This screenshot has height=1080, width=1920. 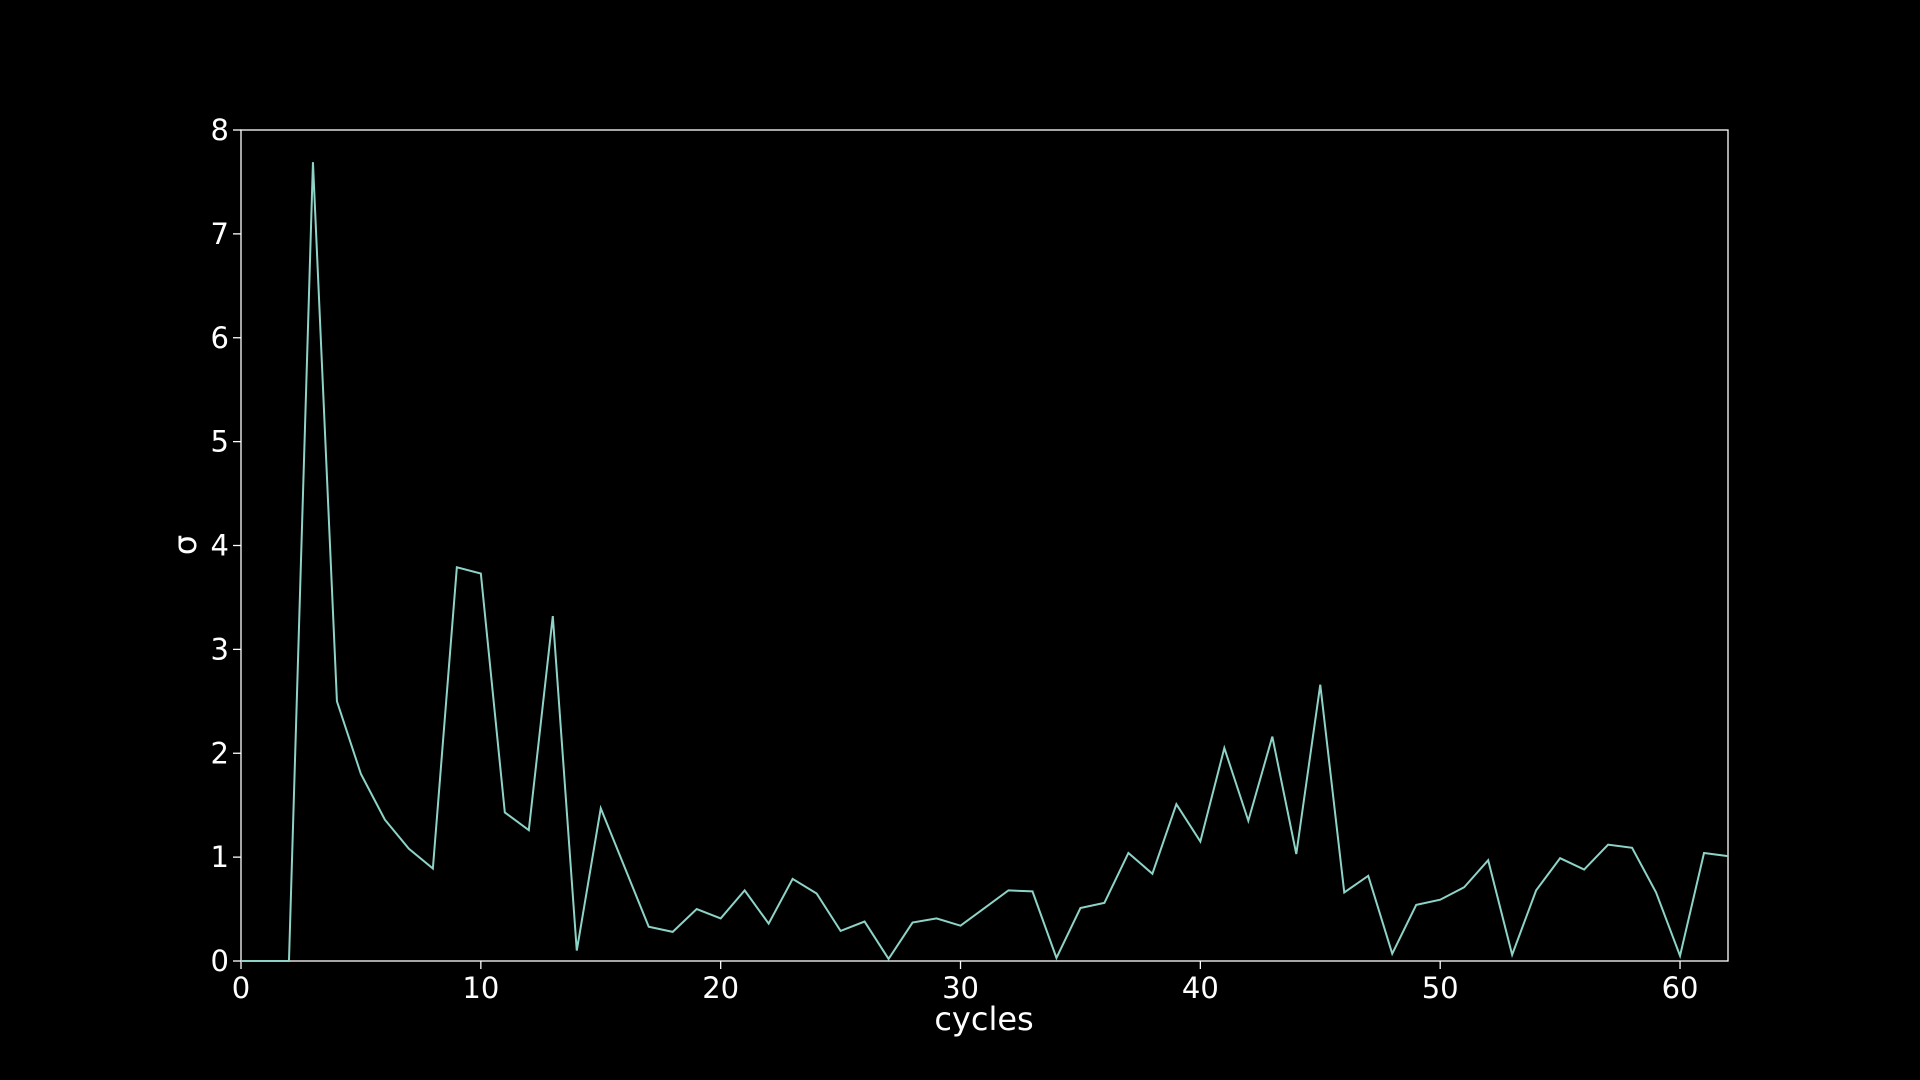 What do you see at coordinates (220, 961) in the screenshot?
I see `y-tick-label: 0` at bounding box center [220, 961].